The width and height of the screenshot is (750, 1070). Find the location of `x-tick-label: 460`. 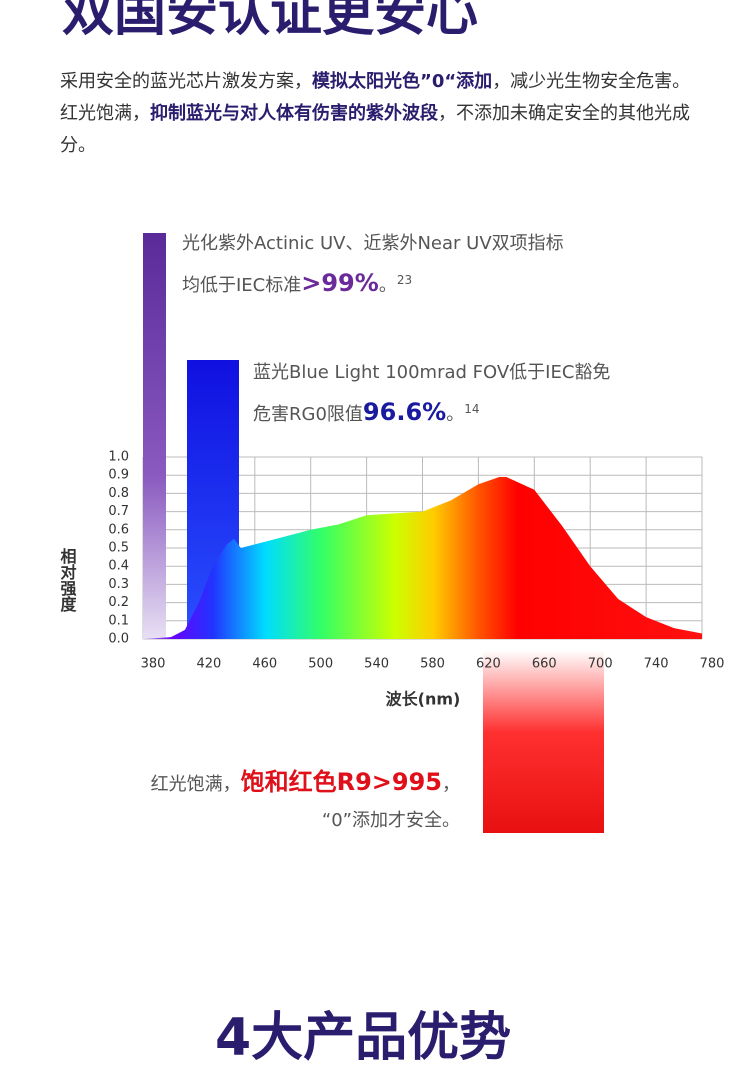

x-tick-label: 460 is located at coordinates (264, 664).